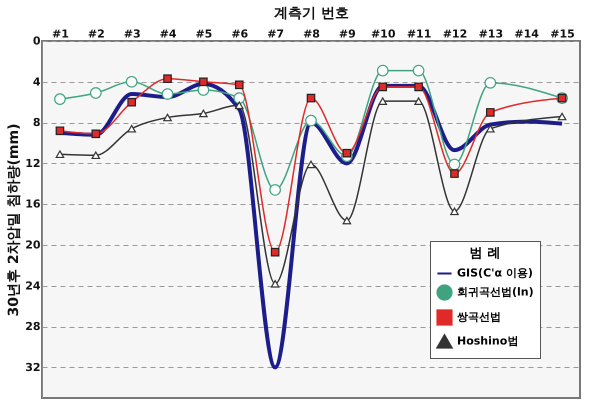 This screenshot has width=598, height=412. Describe the element at coordinates (419, 34) in the screenshot. I see `x-tick-label: #11` at that location.